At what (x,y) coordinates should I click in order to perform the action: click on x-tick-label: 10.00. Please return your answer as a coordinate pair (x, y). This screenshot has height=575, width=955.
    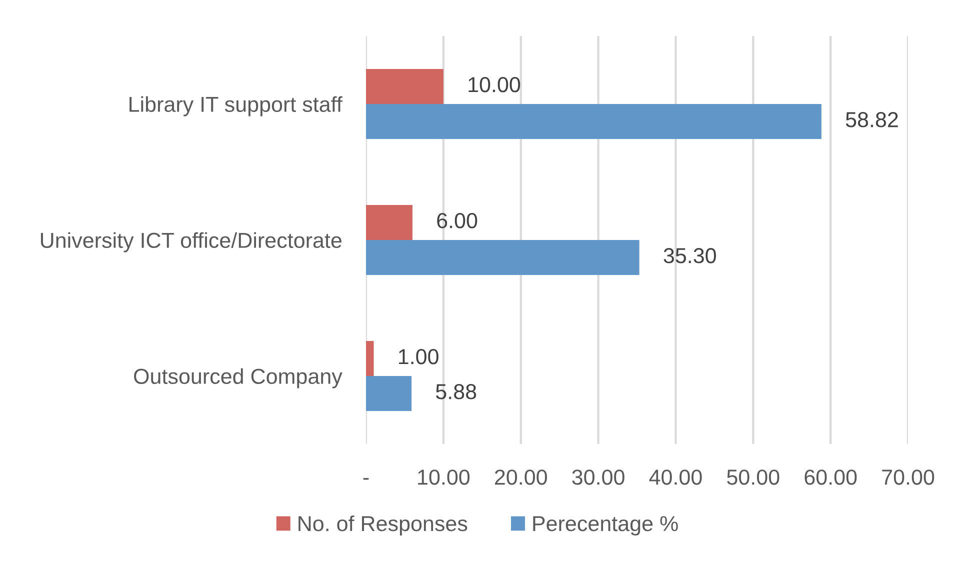
    Looking at the image, I should click on (444, 477).